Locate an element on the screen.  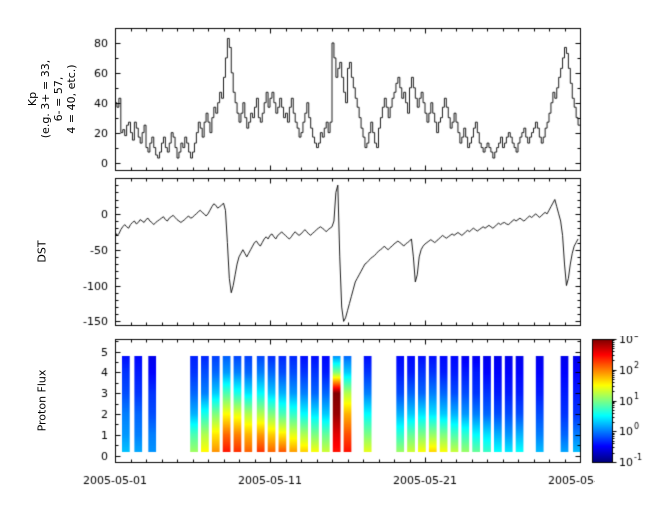
kp-axis-label-line: (e.g. 3+ = 33, is located at coordinates (45, 99).